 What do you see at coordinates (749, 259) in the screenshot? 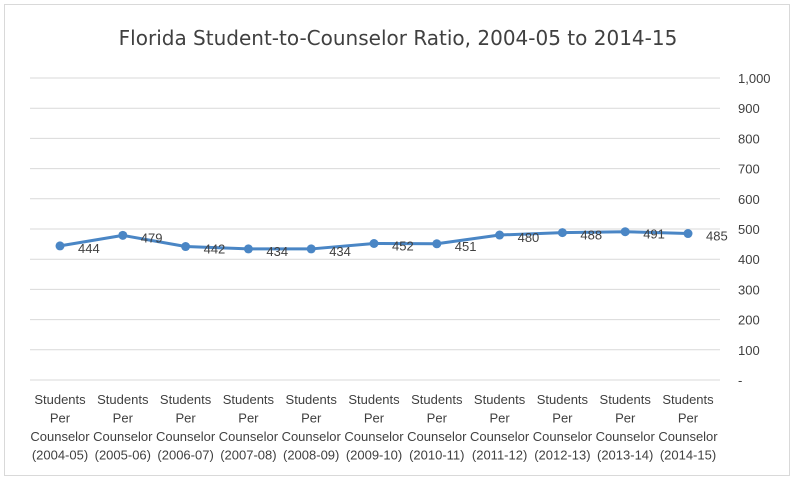
I see `y-tick-label: 400` at bounding box center [749, 259].